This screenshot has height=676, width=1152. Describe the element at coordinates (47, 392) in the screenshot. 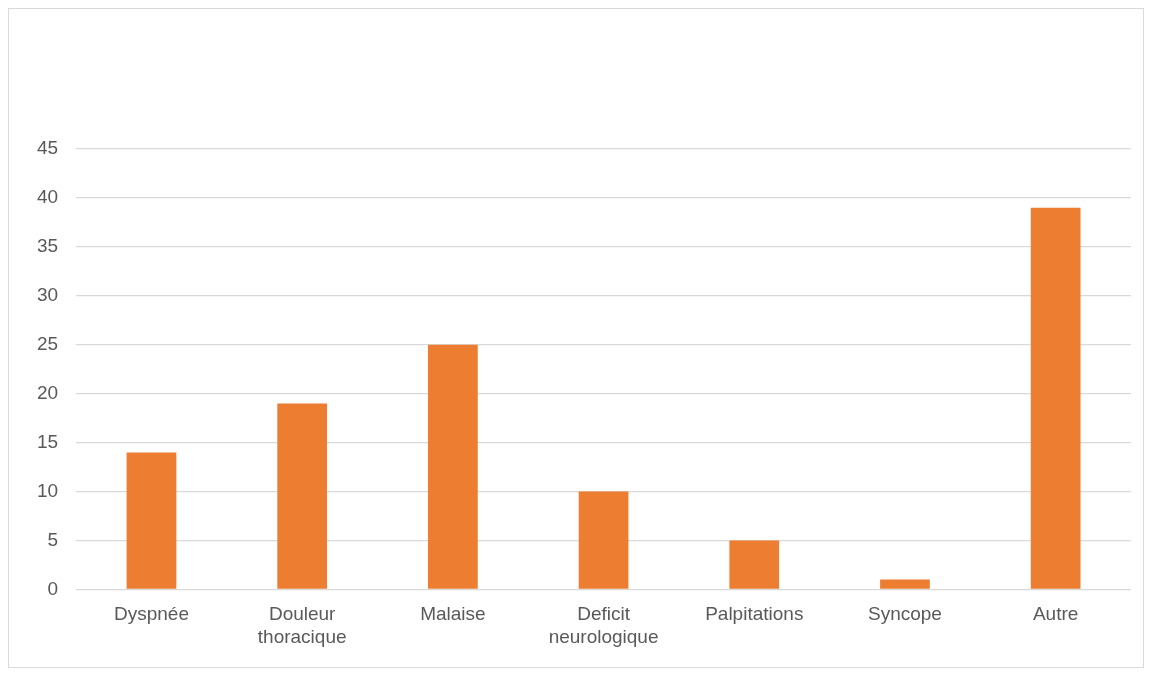

I see `y-tick-label: 20` at that location.